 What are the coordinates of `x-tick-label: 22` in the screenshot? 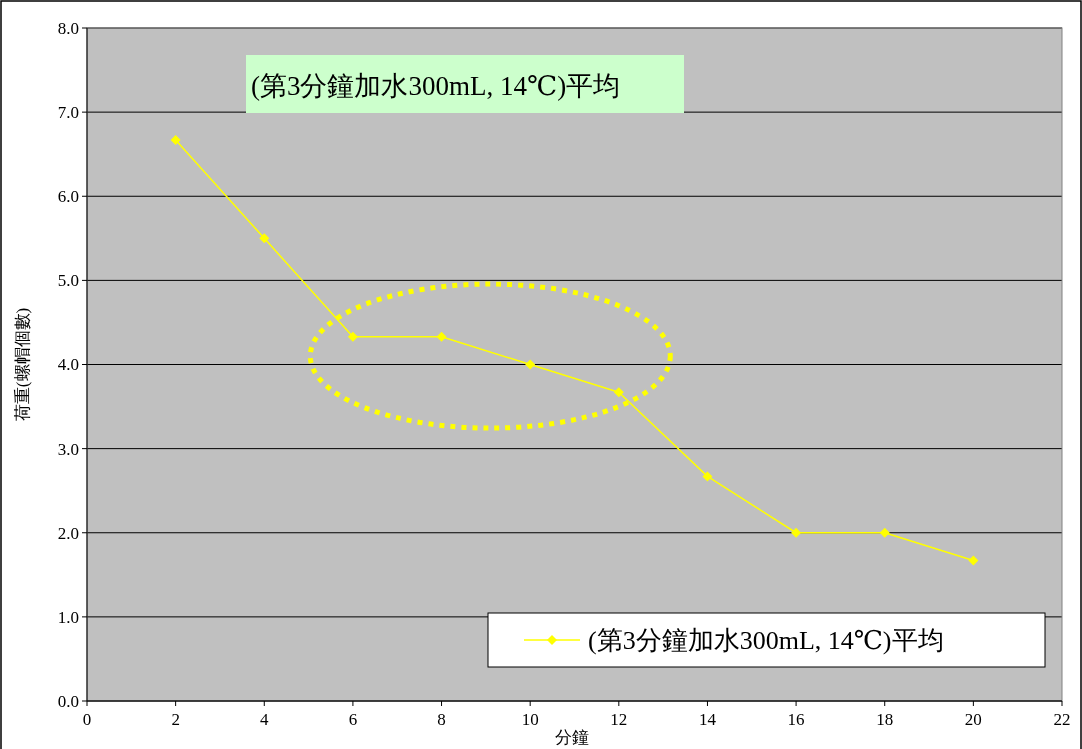 It's located at (1062, 719).